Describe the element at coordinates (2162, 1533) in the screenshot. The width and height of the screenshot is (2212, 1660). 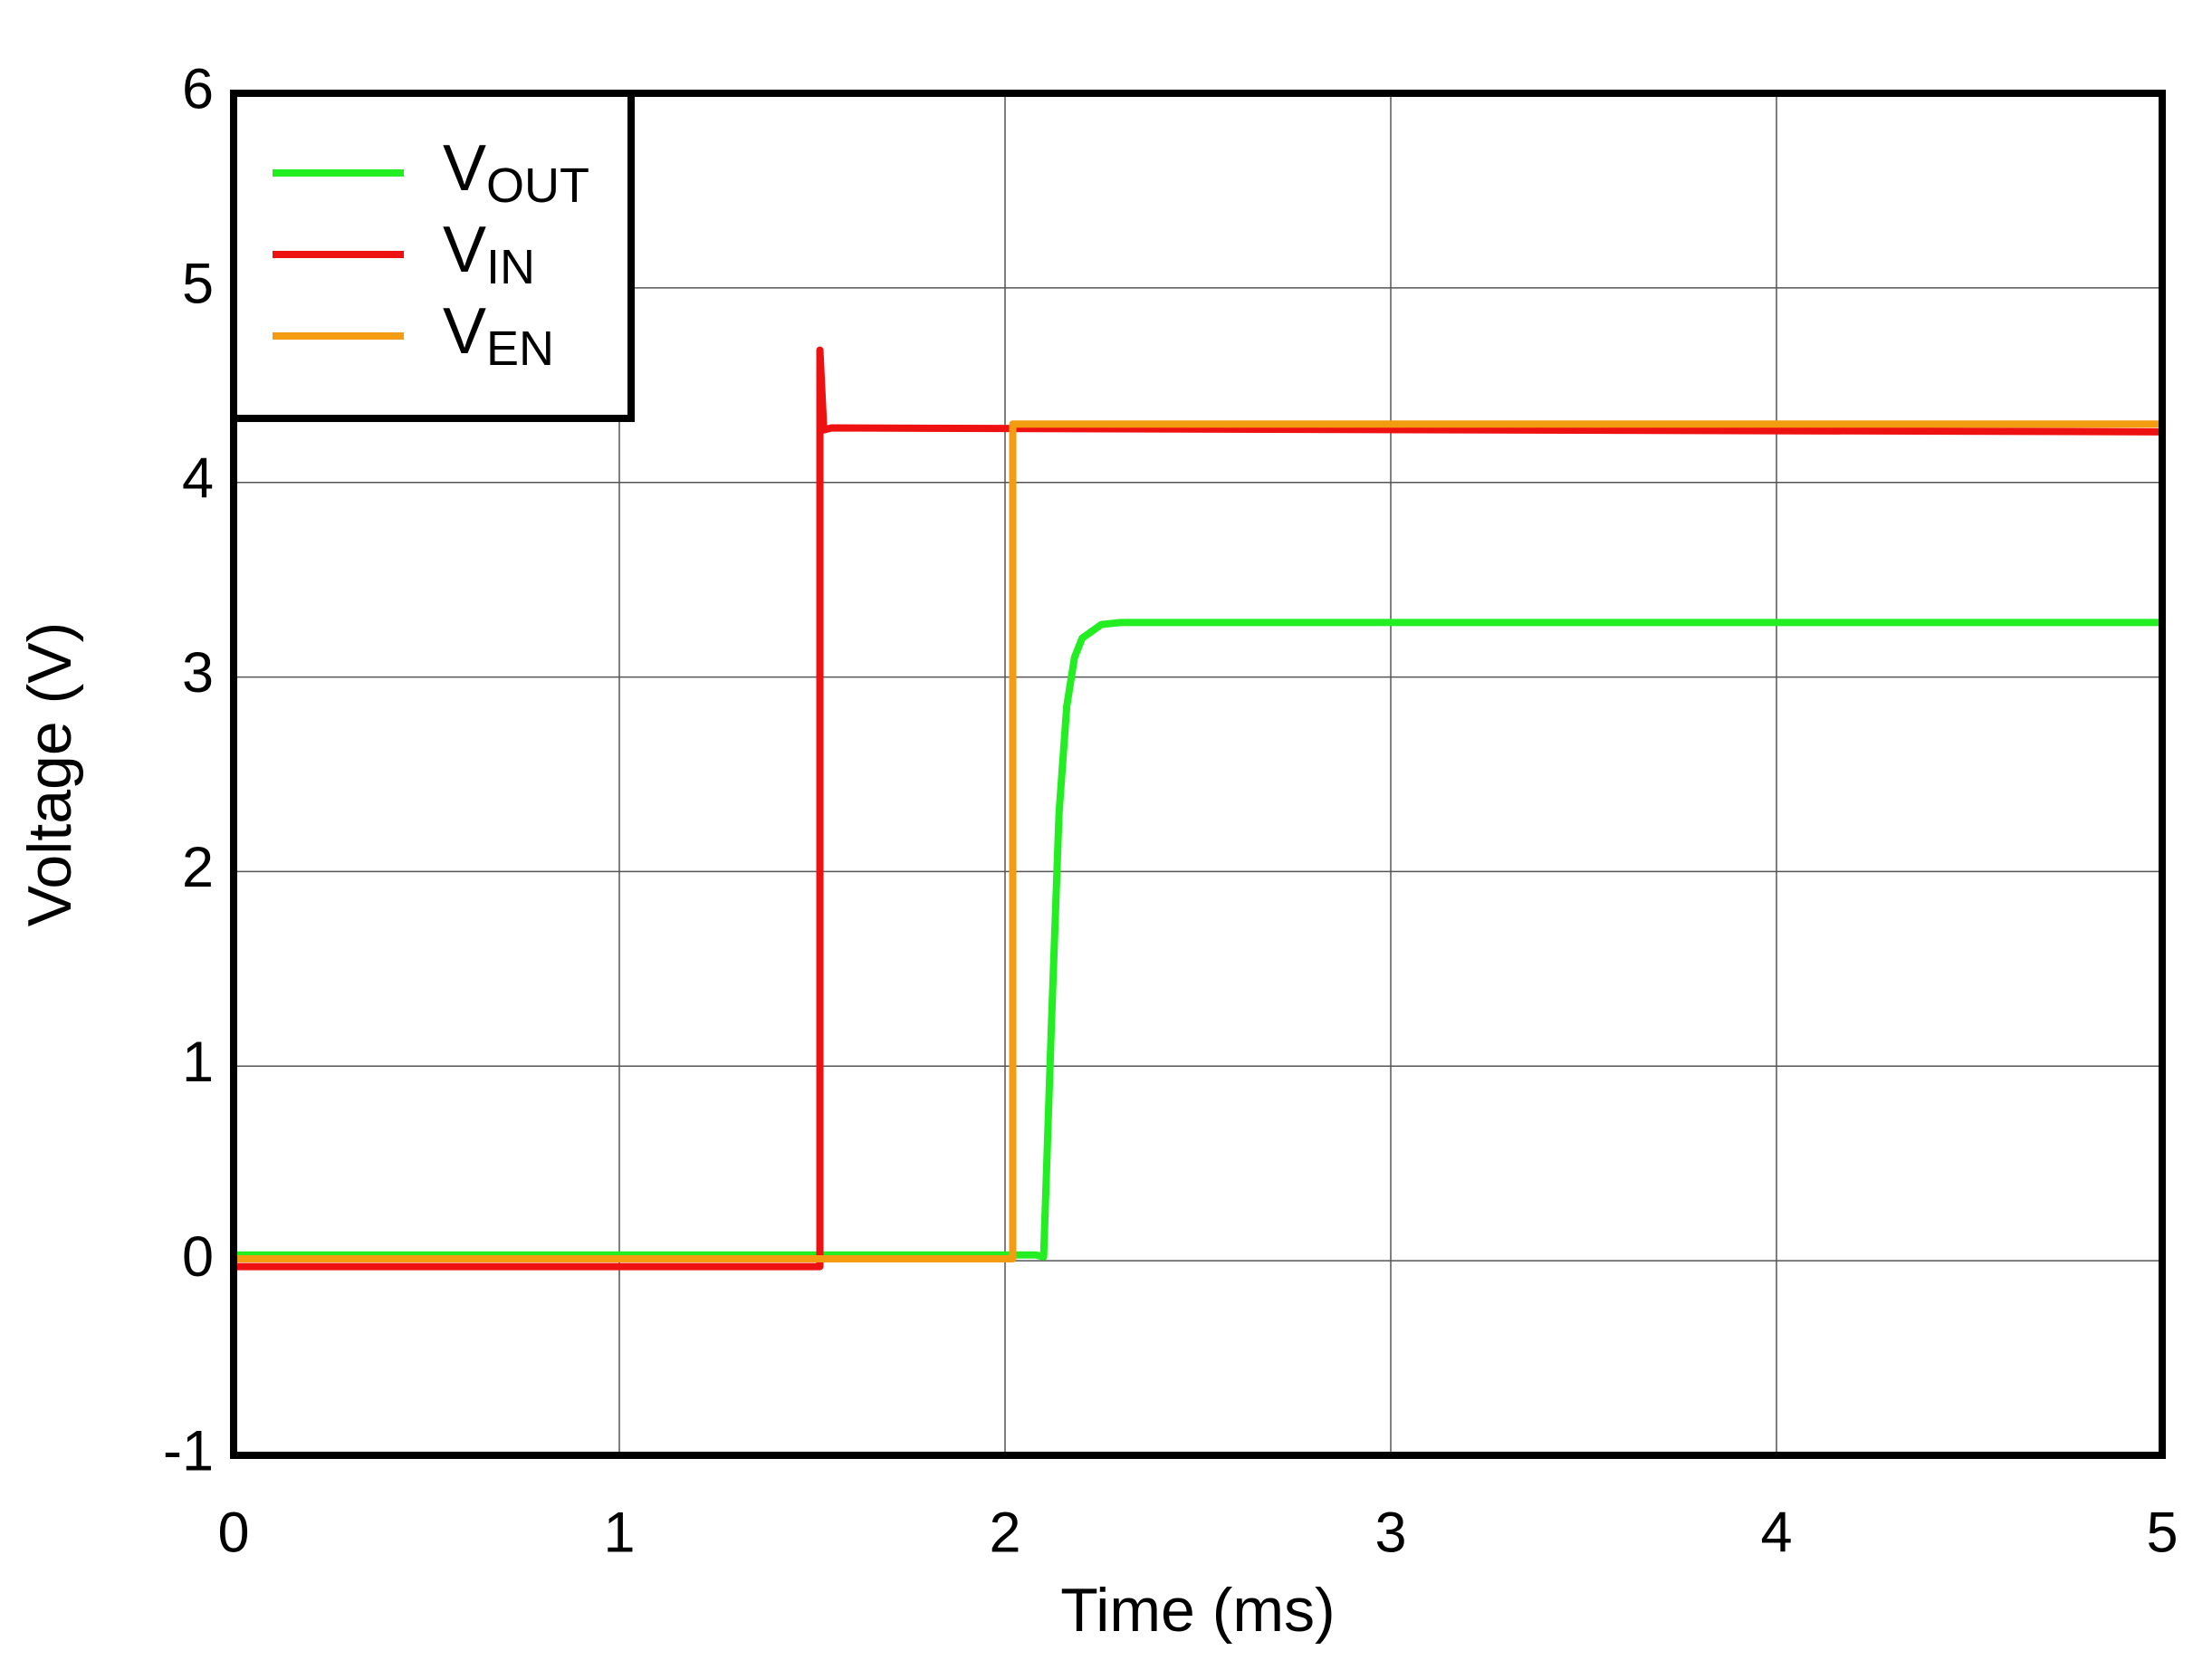
I see `x-tick-label: 5` at that location.